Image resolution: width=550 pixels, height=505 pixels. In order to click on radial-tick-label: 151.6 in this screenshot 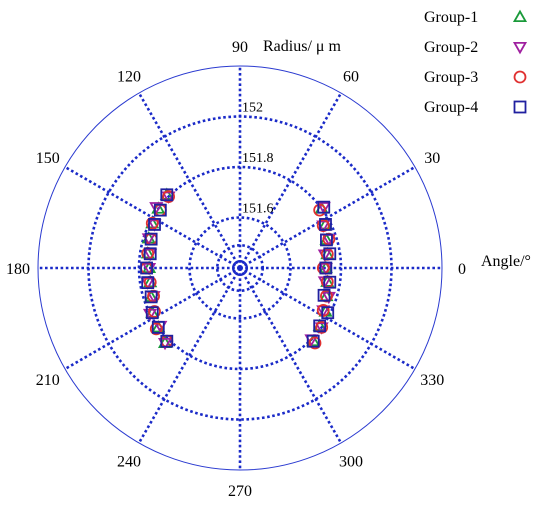, I will do `click(258, 209)`.